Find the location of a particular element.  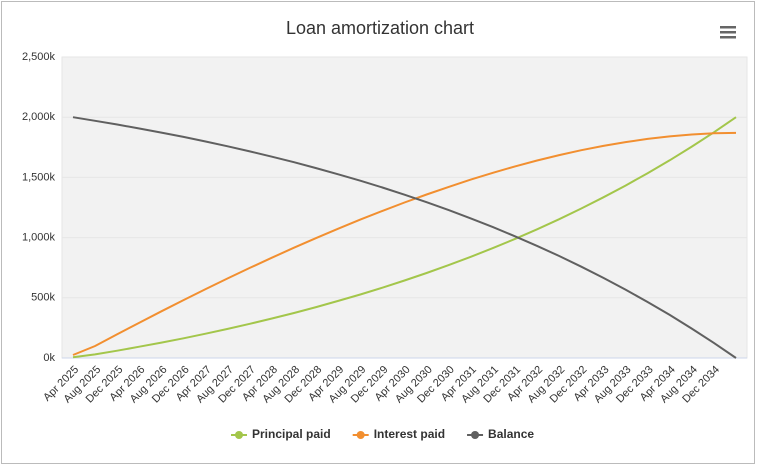

legend-label: Balance is located at coordinates (511, 434).